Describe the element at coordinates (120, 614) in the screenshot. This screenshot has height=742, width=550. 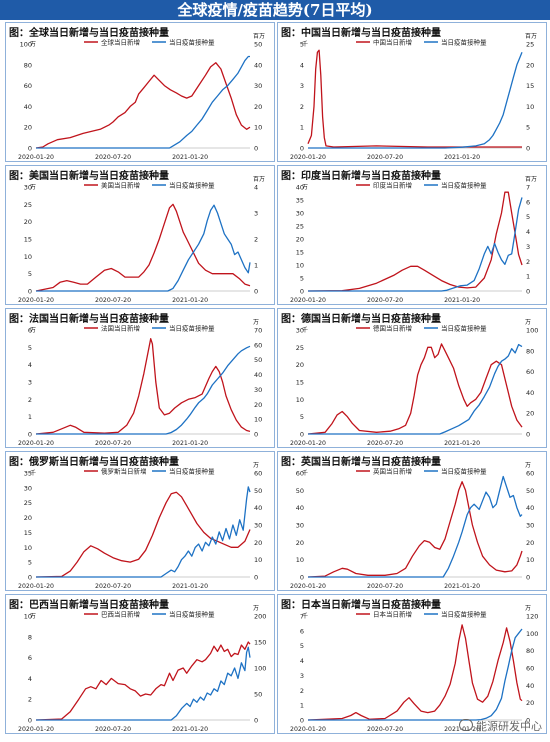
I see `legend-label: 巴西当日新增` at that location.